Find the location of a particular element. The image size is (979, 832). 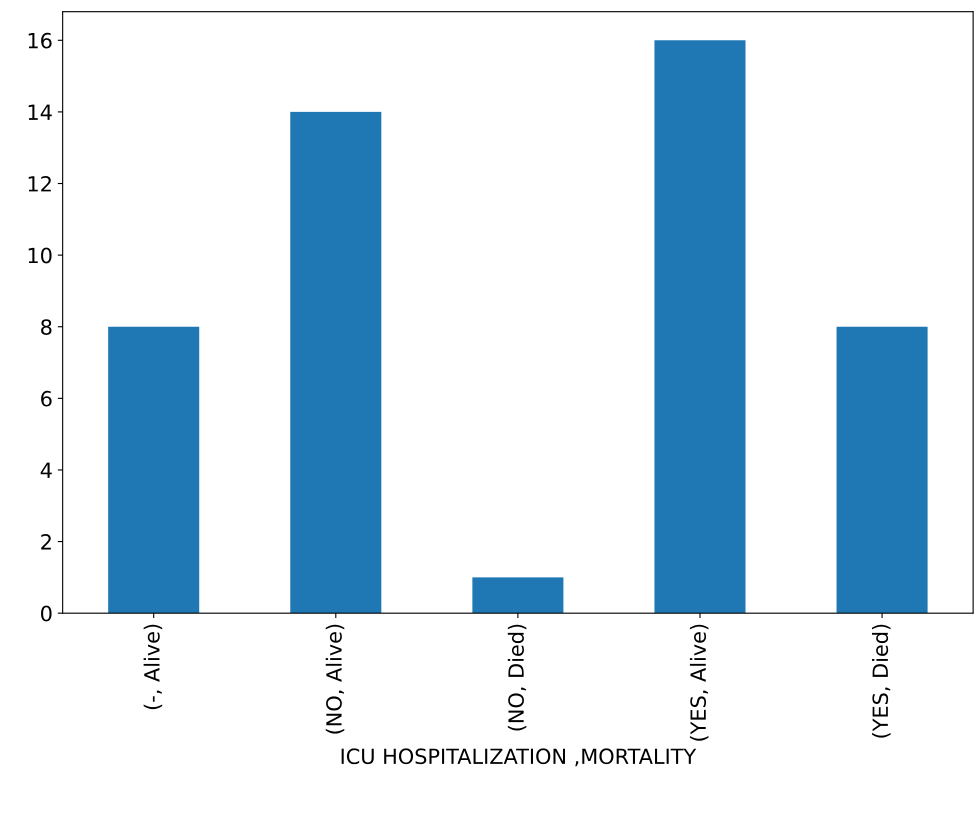

y-tick-label: 8 is located at coordinates (46, 327).